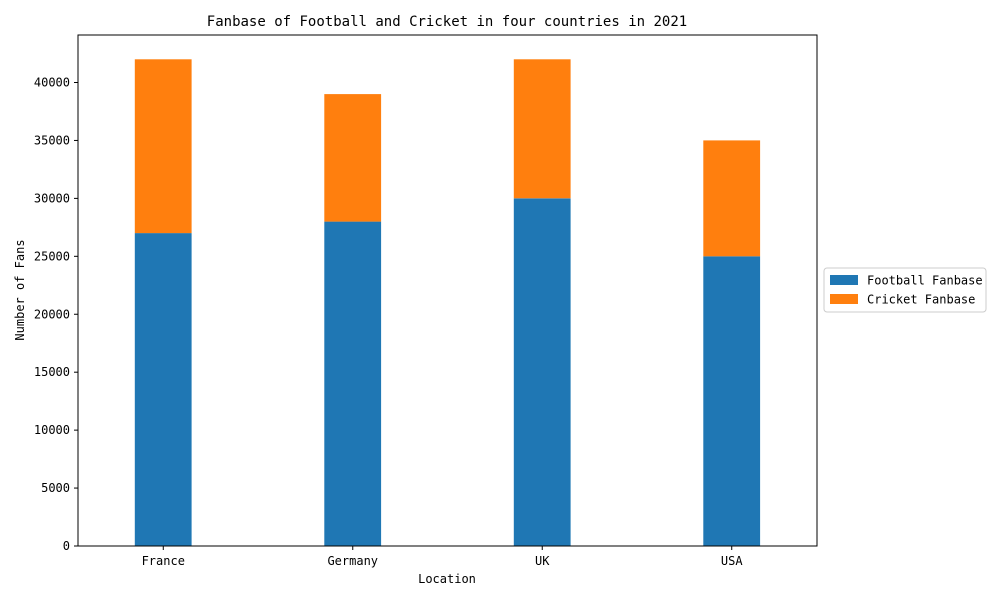 The image size is (1000, 600). I want to click on x-tick-label: France, so click(163, 561).